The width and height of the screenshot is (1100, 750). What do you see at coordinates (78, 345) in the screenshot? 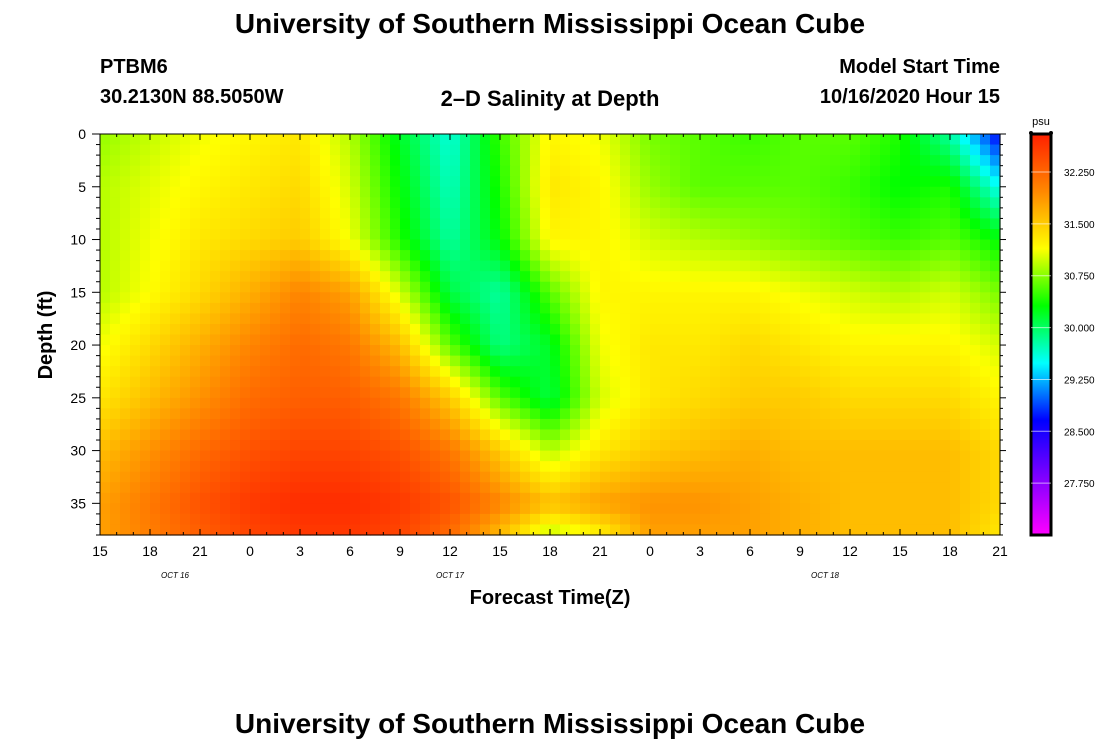
I see `y-tick-label: 20` at bounding box center [78, 345].